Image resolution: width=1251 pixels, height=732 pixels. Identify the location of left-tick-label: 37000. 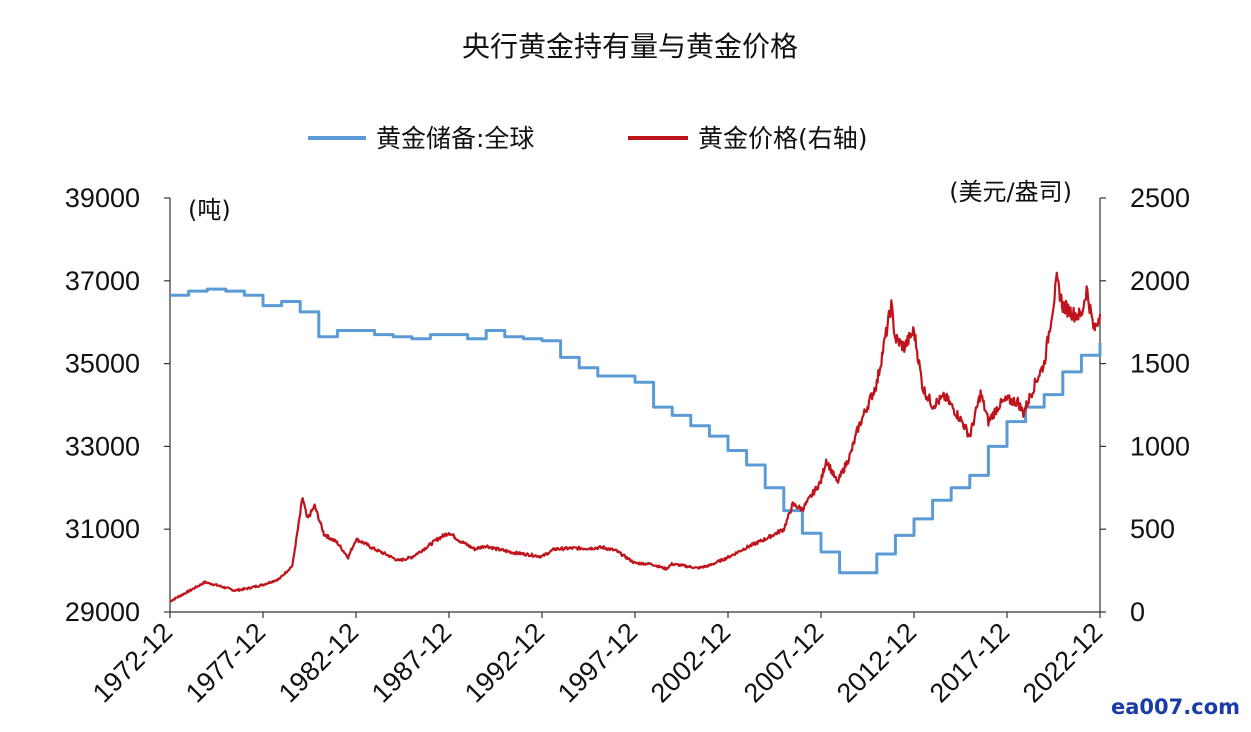
(102, 281).